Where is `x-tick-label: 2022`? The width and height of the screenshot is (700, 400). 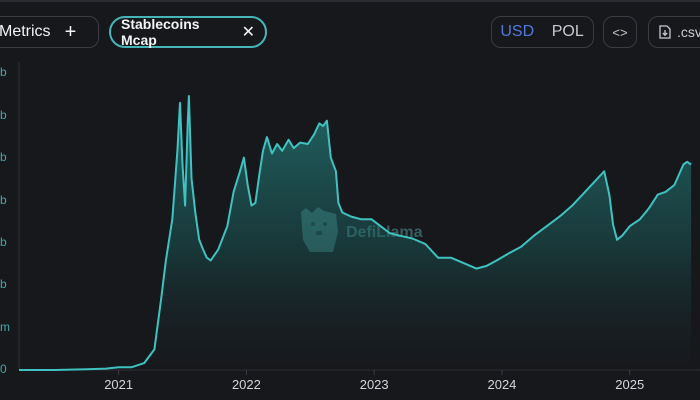
x-tick-label: 2022 is located at coordinates (246, 384).